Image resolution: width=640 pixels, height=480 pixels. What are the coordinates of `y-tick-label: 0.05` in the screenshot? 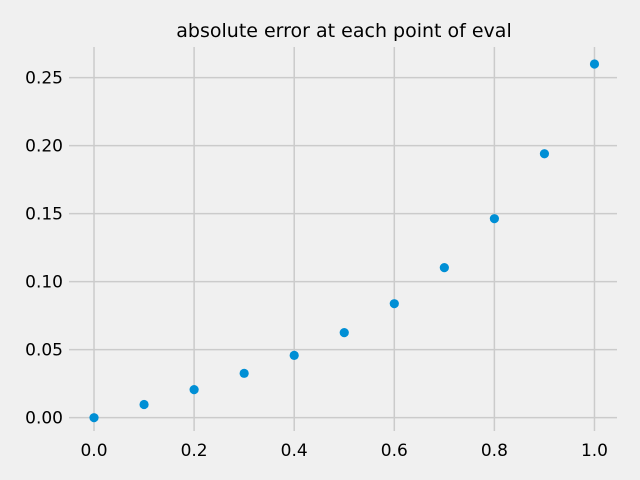 It's located at (44, 351).